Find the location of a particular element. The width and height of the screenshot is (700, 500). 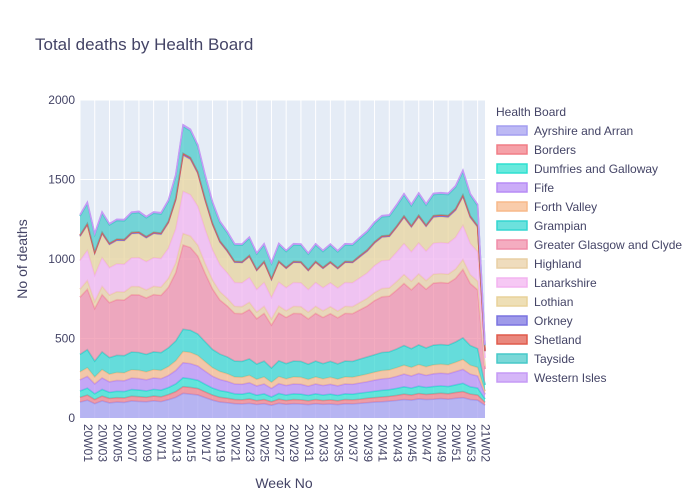

legend-item: Lanarkshire is located at coordinates (546, 283).